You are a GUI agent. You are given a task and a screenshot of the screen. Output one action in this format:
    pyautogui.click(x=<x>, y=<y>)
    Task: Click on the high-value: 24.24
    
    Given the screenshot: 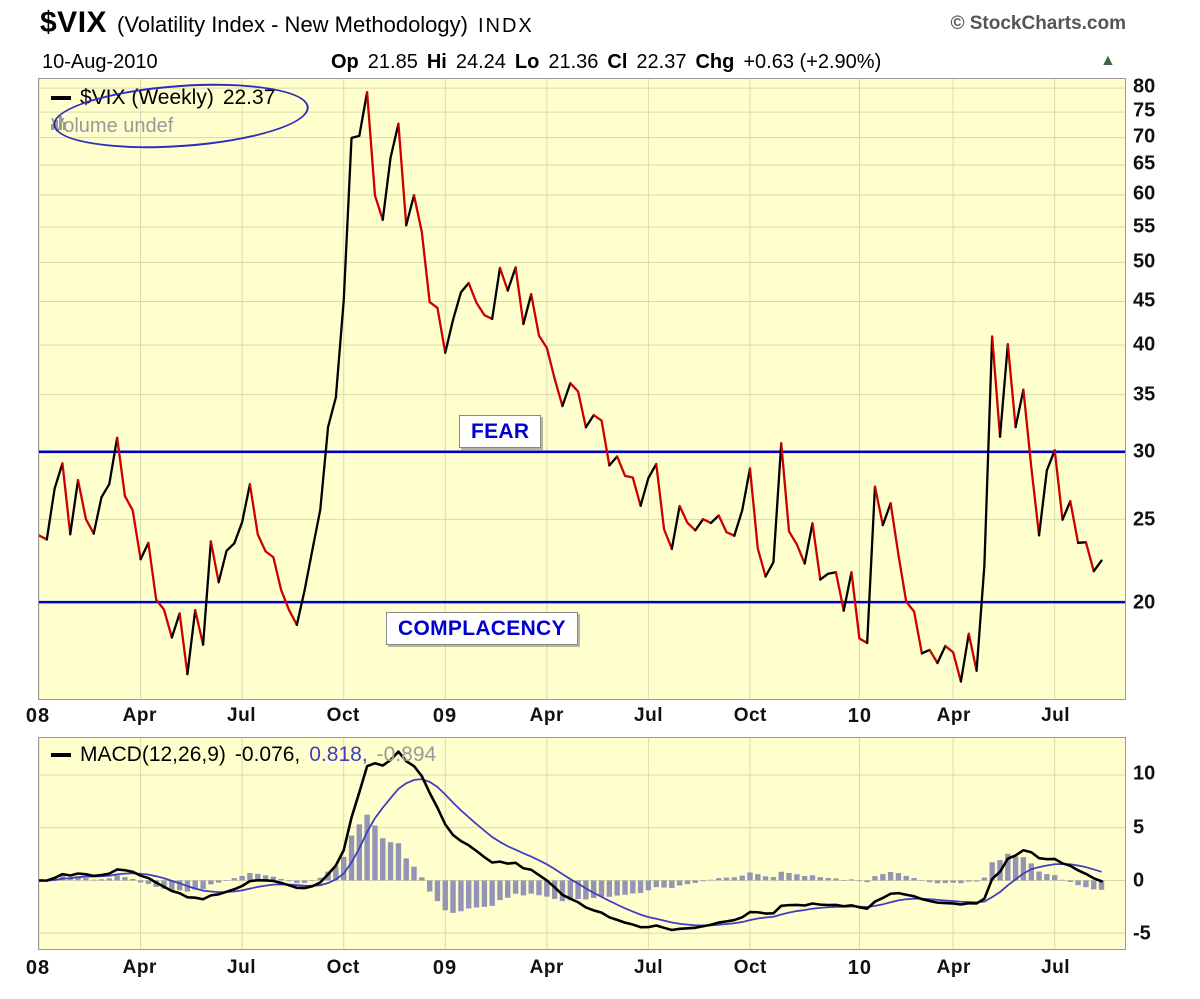 What is the action you would take?
    pyautogui.click(x=480, y=62)
    